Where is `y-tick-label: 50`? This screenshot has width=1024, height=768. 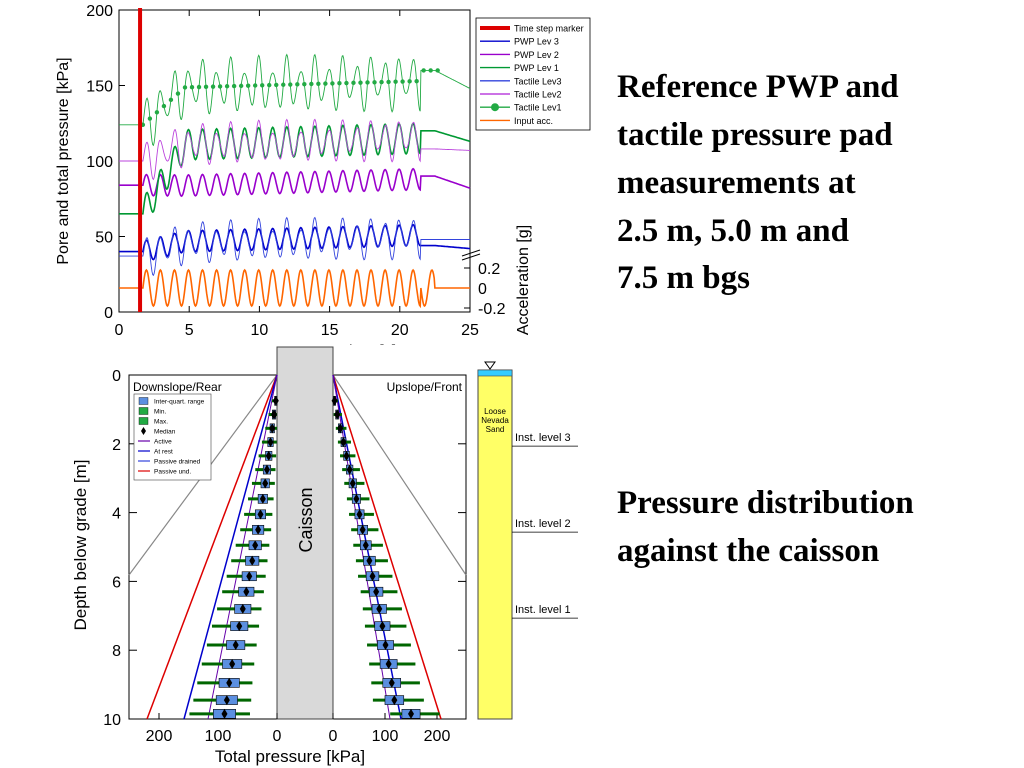
y-tick-label: 50 is located at coordinates (104, 238).